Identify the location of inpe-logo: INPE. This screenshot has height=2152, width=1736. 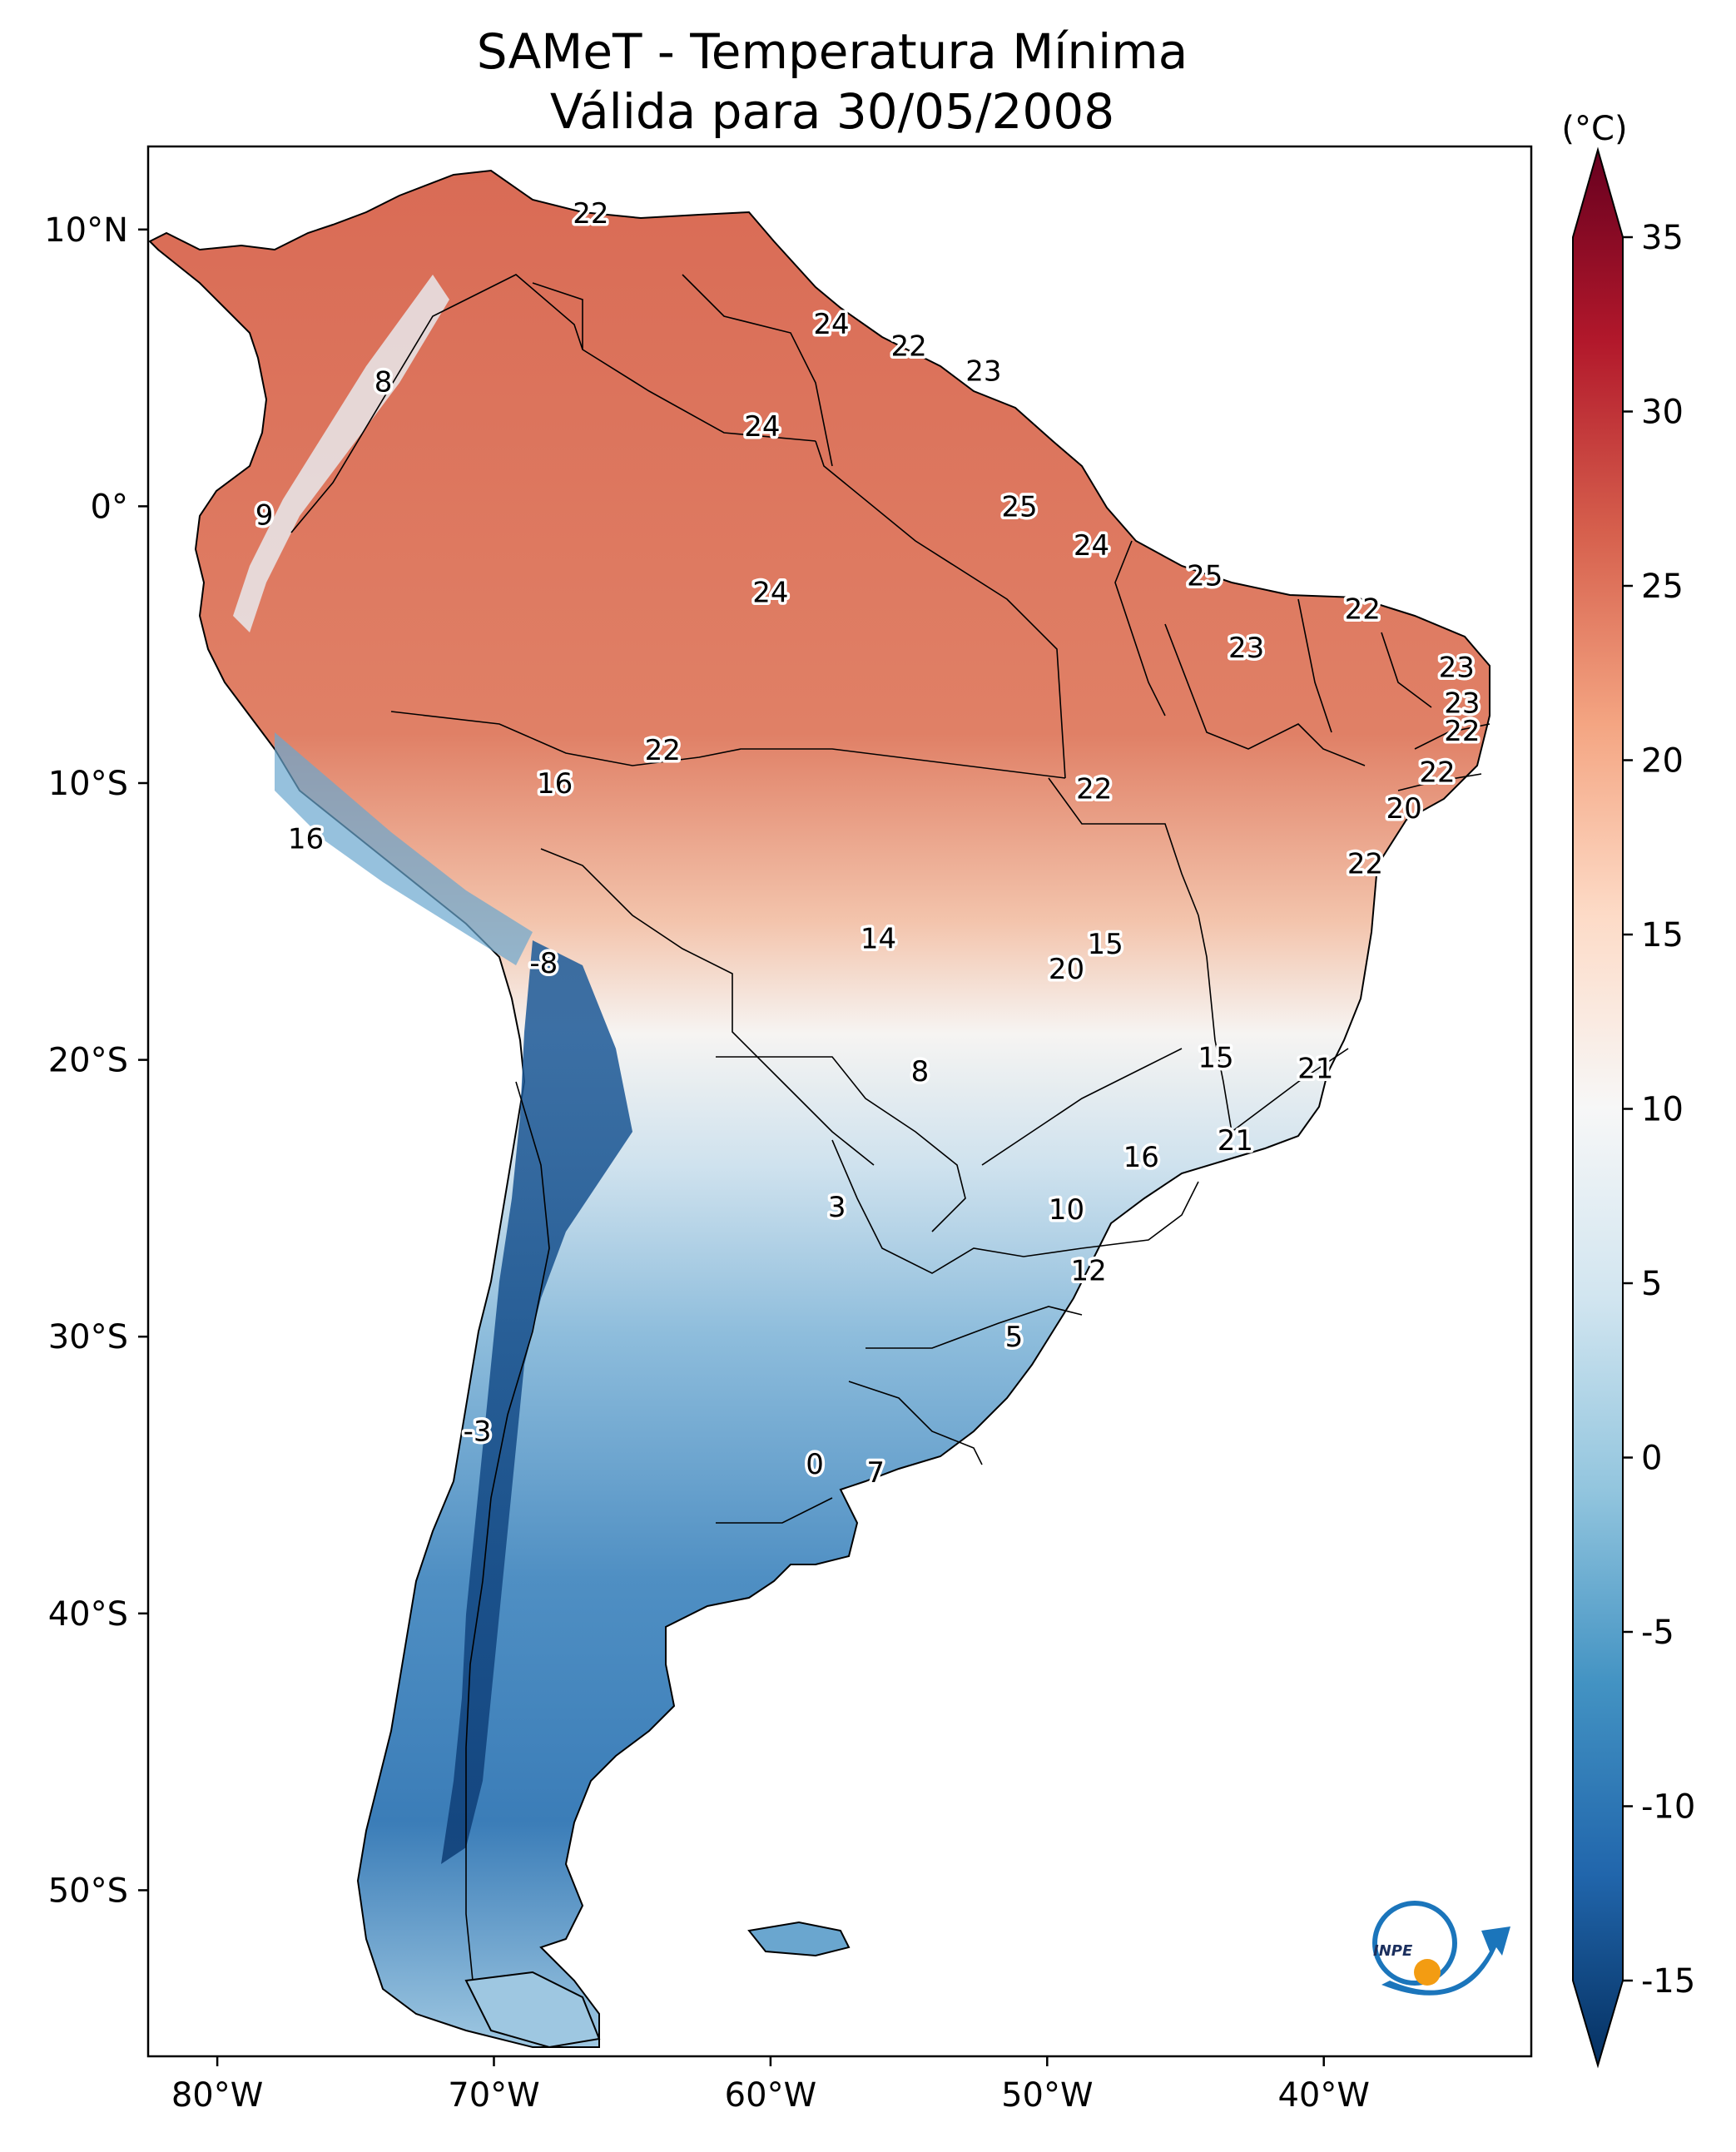
(1441, 1948).